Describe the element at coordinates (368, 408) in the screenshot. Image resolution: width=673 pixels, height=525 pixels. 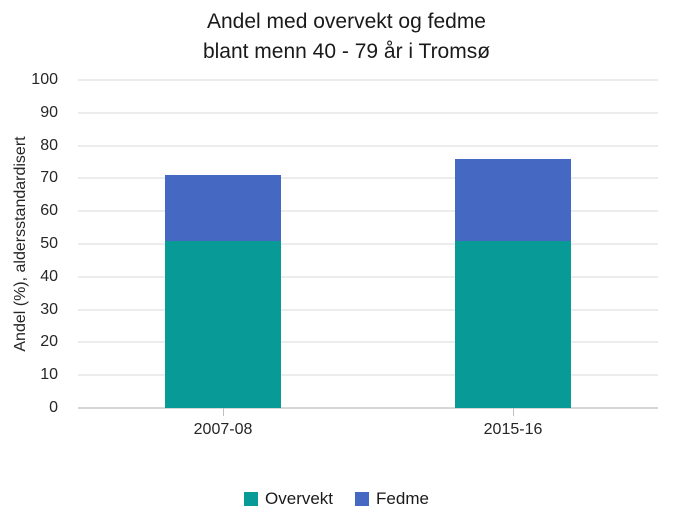
I see `x-axis-line` at that location.